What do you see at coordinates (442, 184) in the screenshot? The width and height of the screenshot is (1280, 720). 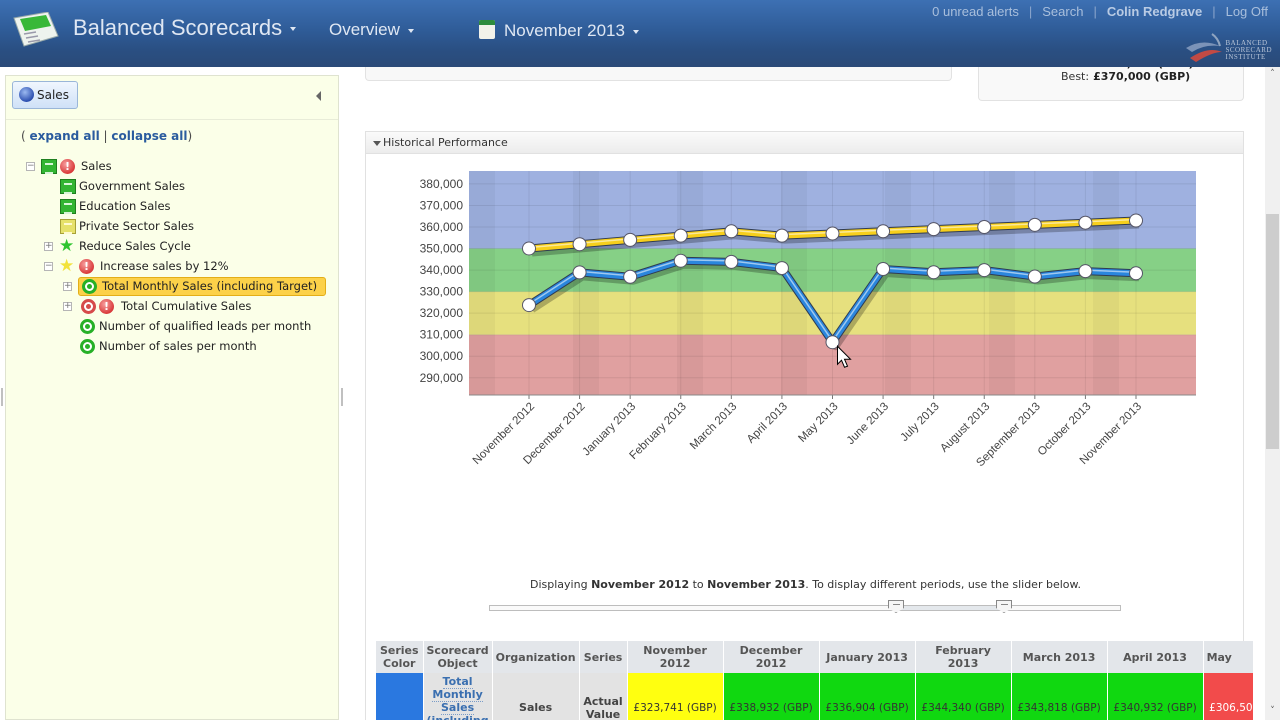 I see `svg-text: 380,000` at bounding box center [442, 184].